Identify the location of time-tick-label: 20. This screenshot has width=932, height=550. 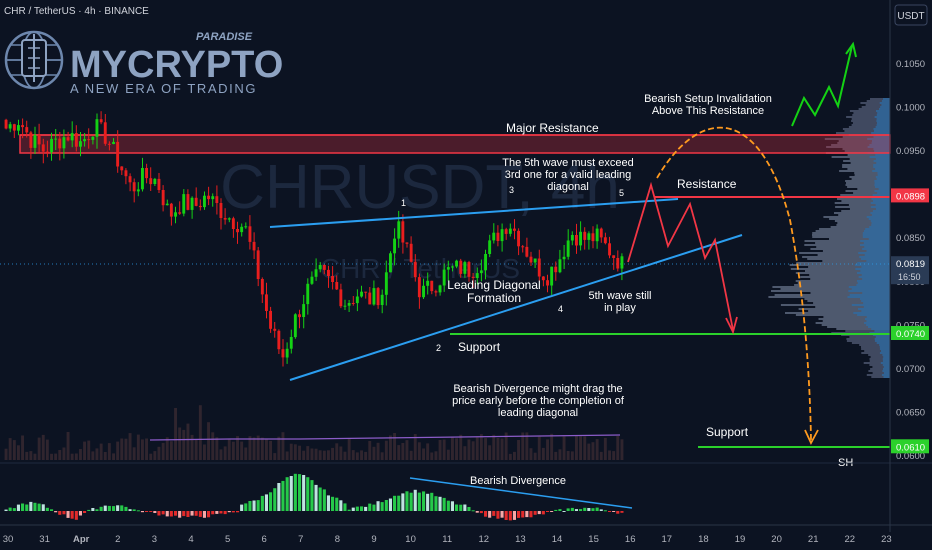
(776, 539).